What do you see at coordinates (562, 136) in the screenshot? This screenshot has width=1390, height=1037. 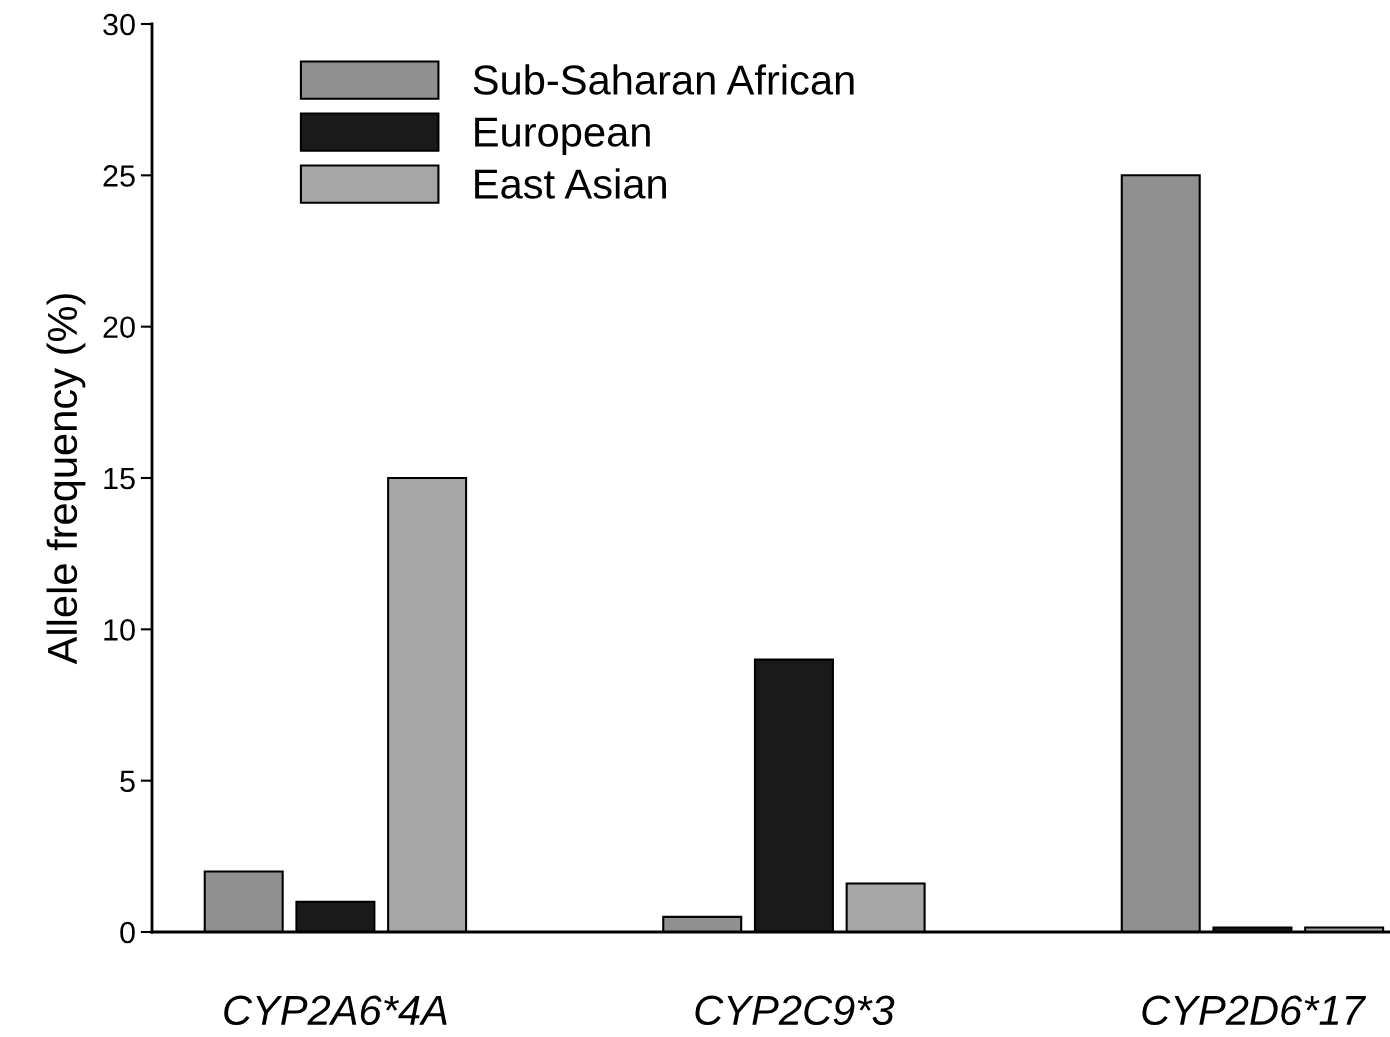 I see `legend-label: European` at bounding box center [562, 136].